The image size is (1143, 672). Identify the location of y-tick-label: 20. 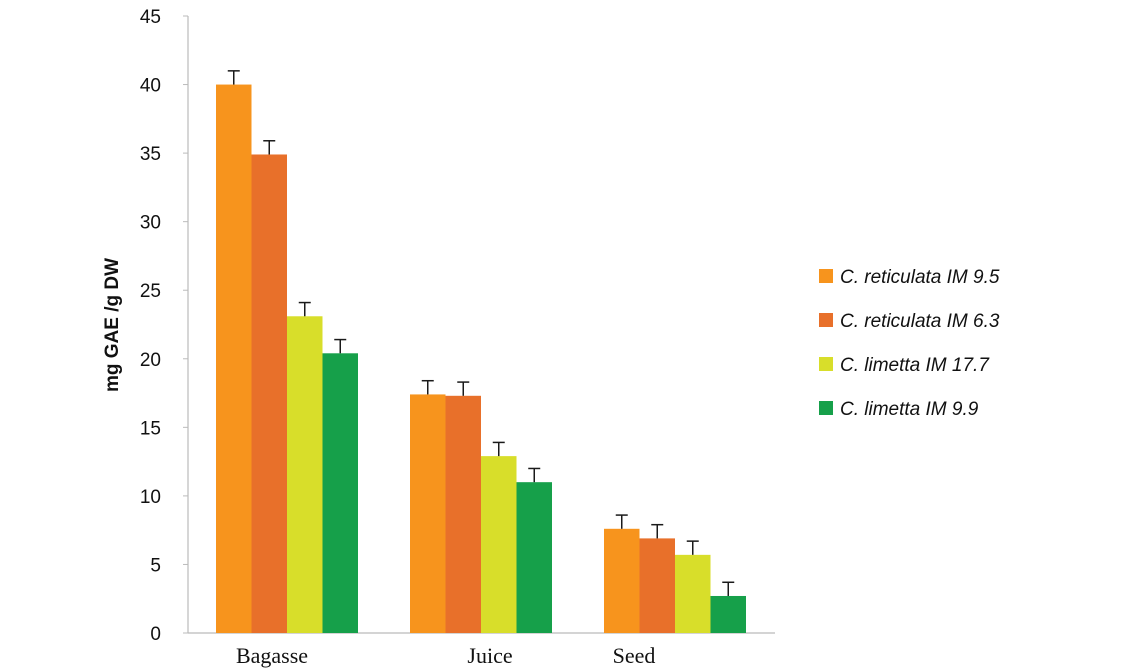
(150, 360).